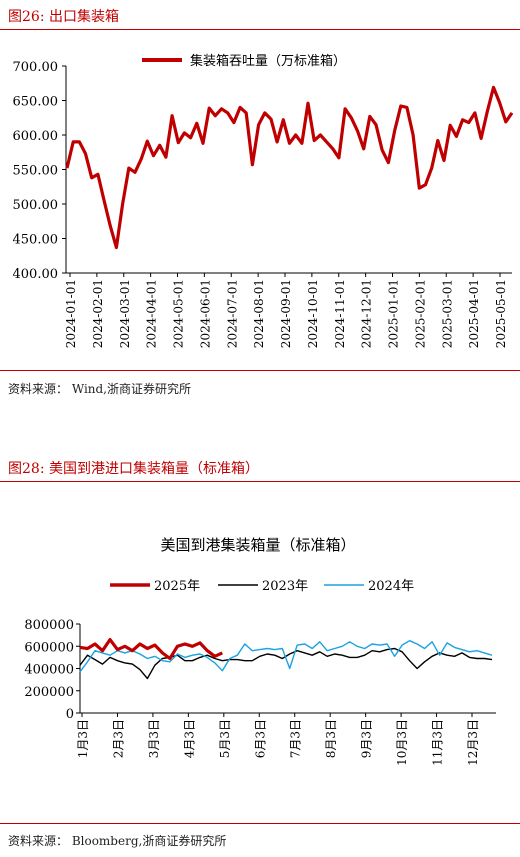  I want to click on x-tick-label: 2025-02-01, so click(420, 313).